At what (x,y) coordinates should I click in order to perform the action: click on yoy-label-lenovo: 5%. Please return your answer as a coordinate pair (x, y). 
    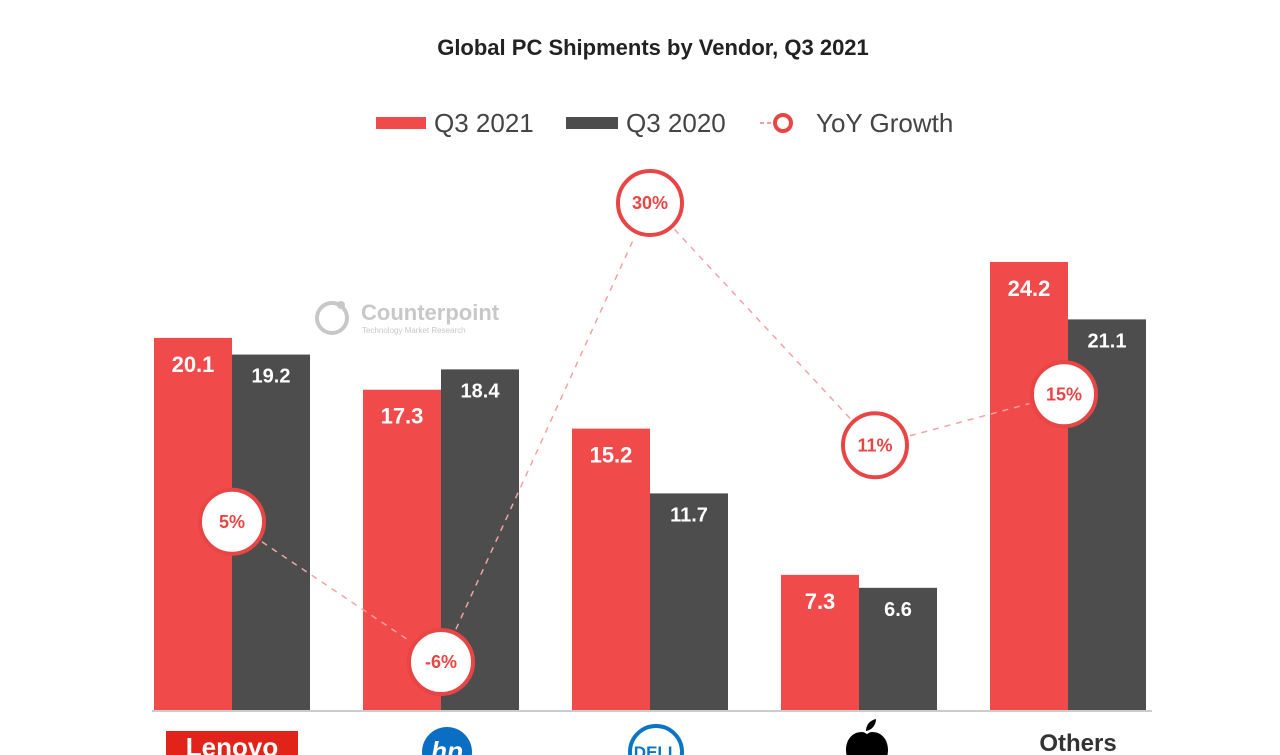
    Looking at the image, I should click on (232, 522).